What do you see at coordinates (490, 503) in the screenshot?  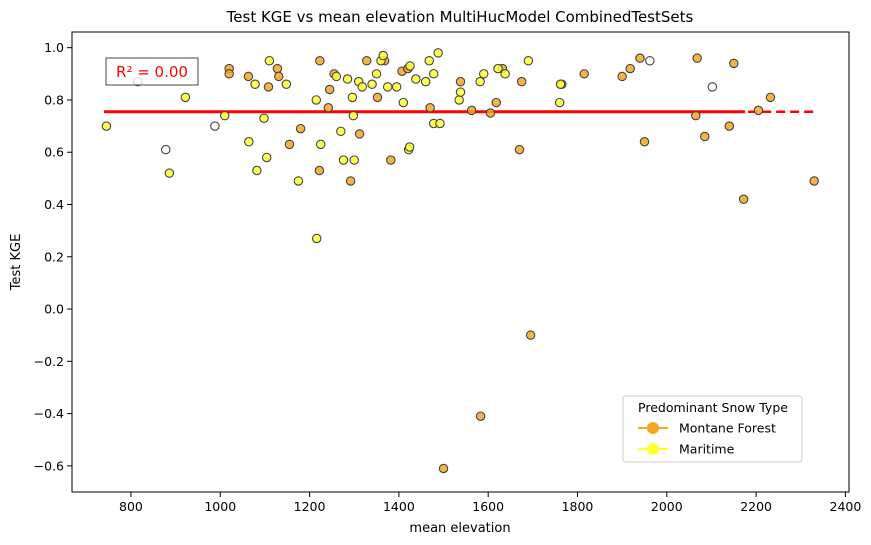 I see `x-axis-ticks: 800 1000 1200 1400 1600 1800 2000 2200 2400` at bounding box center [490, 503].